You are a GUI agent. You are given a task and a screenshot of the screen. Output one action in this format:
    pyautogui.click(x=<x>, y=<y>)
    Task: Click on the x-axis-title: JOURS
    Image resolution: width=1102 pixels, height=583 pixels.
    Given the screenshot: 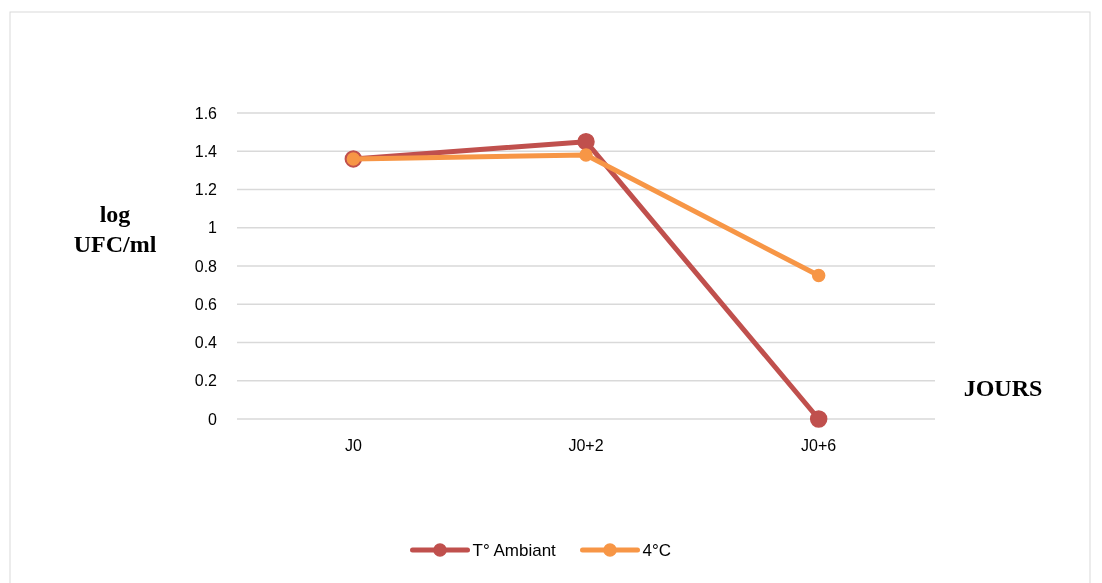 What is the action you would take?
    pyautogui.click(x=1003, y=388)
    